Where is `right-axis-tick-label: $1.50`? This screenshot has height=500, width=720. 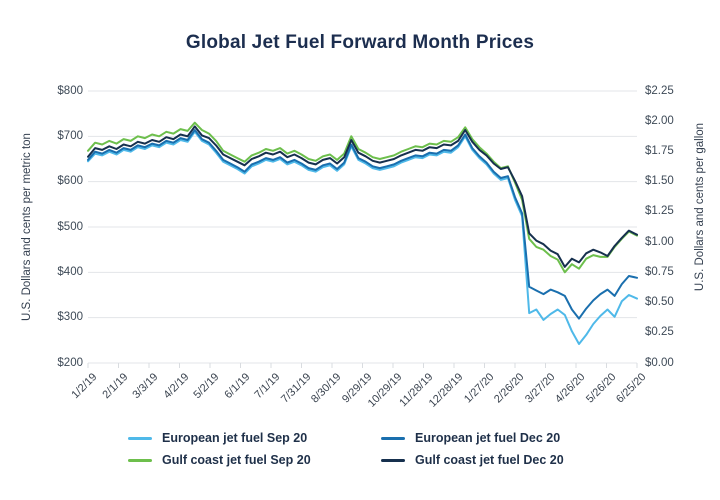 right-axis-tick-label: $1.50 is located at coordinates (659, 181).